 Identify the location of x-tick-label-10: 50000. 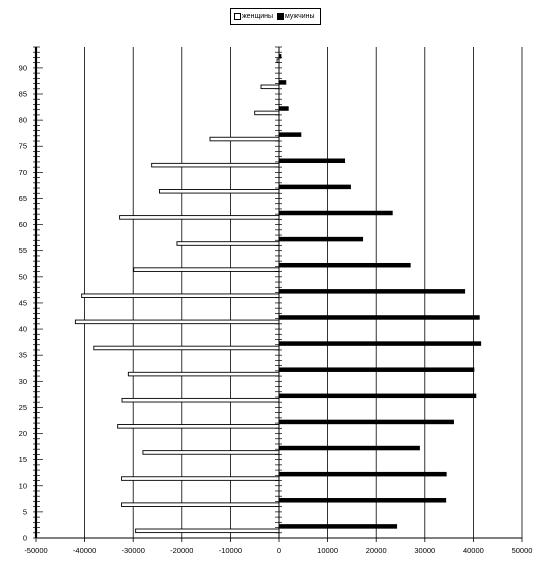
(522, 550).